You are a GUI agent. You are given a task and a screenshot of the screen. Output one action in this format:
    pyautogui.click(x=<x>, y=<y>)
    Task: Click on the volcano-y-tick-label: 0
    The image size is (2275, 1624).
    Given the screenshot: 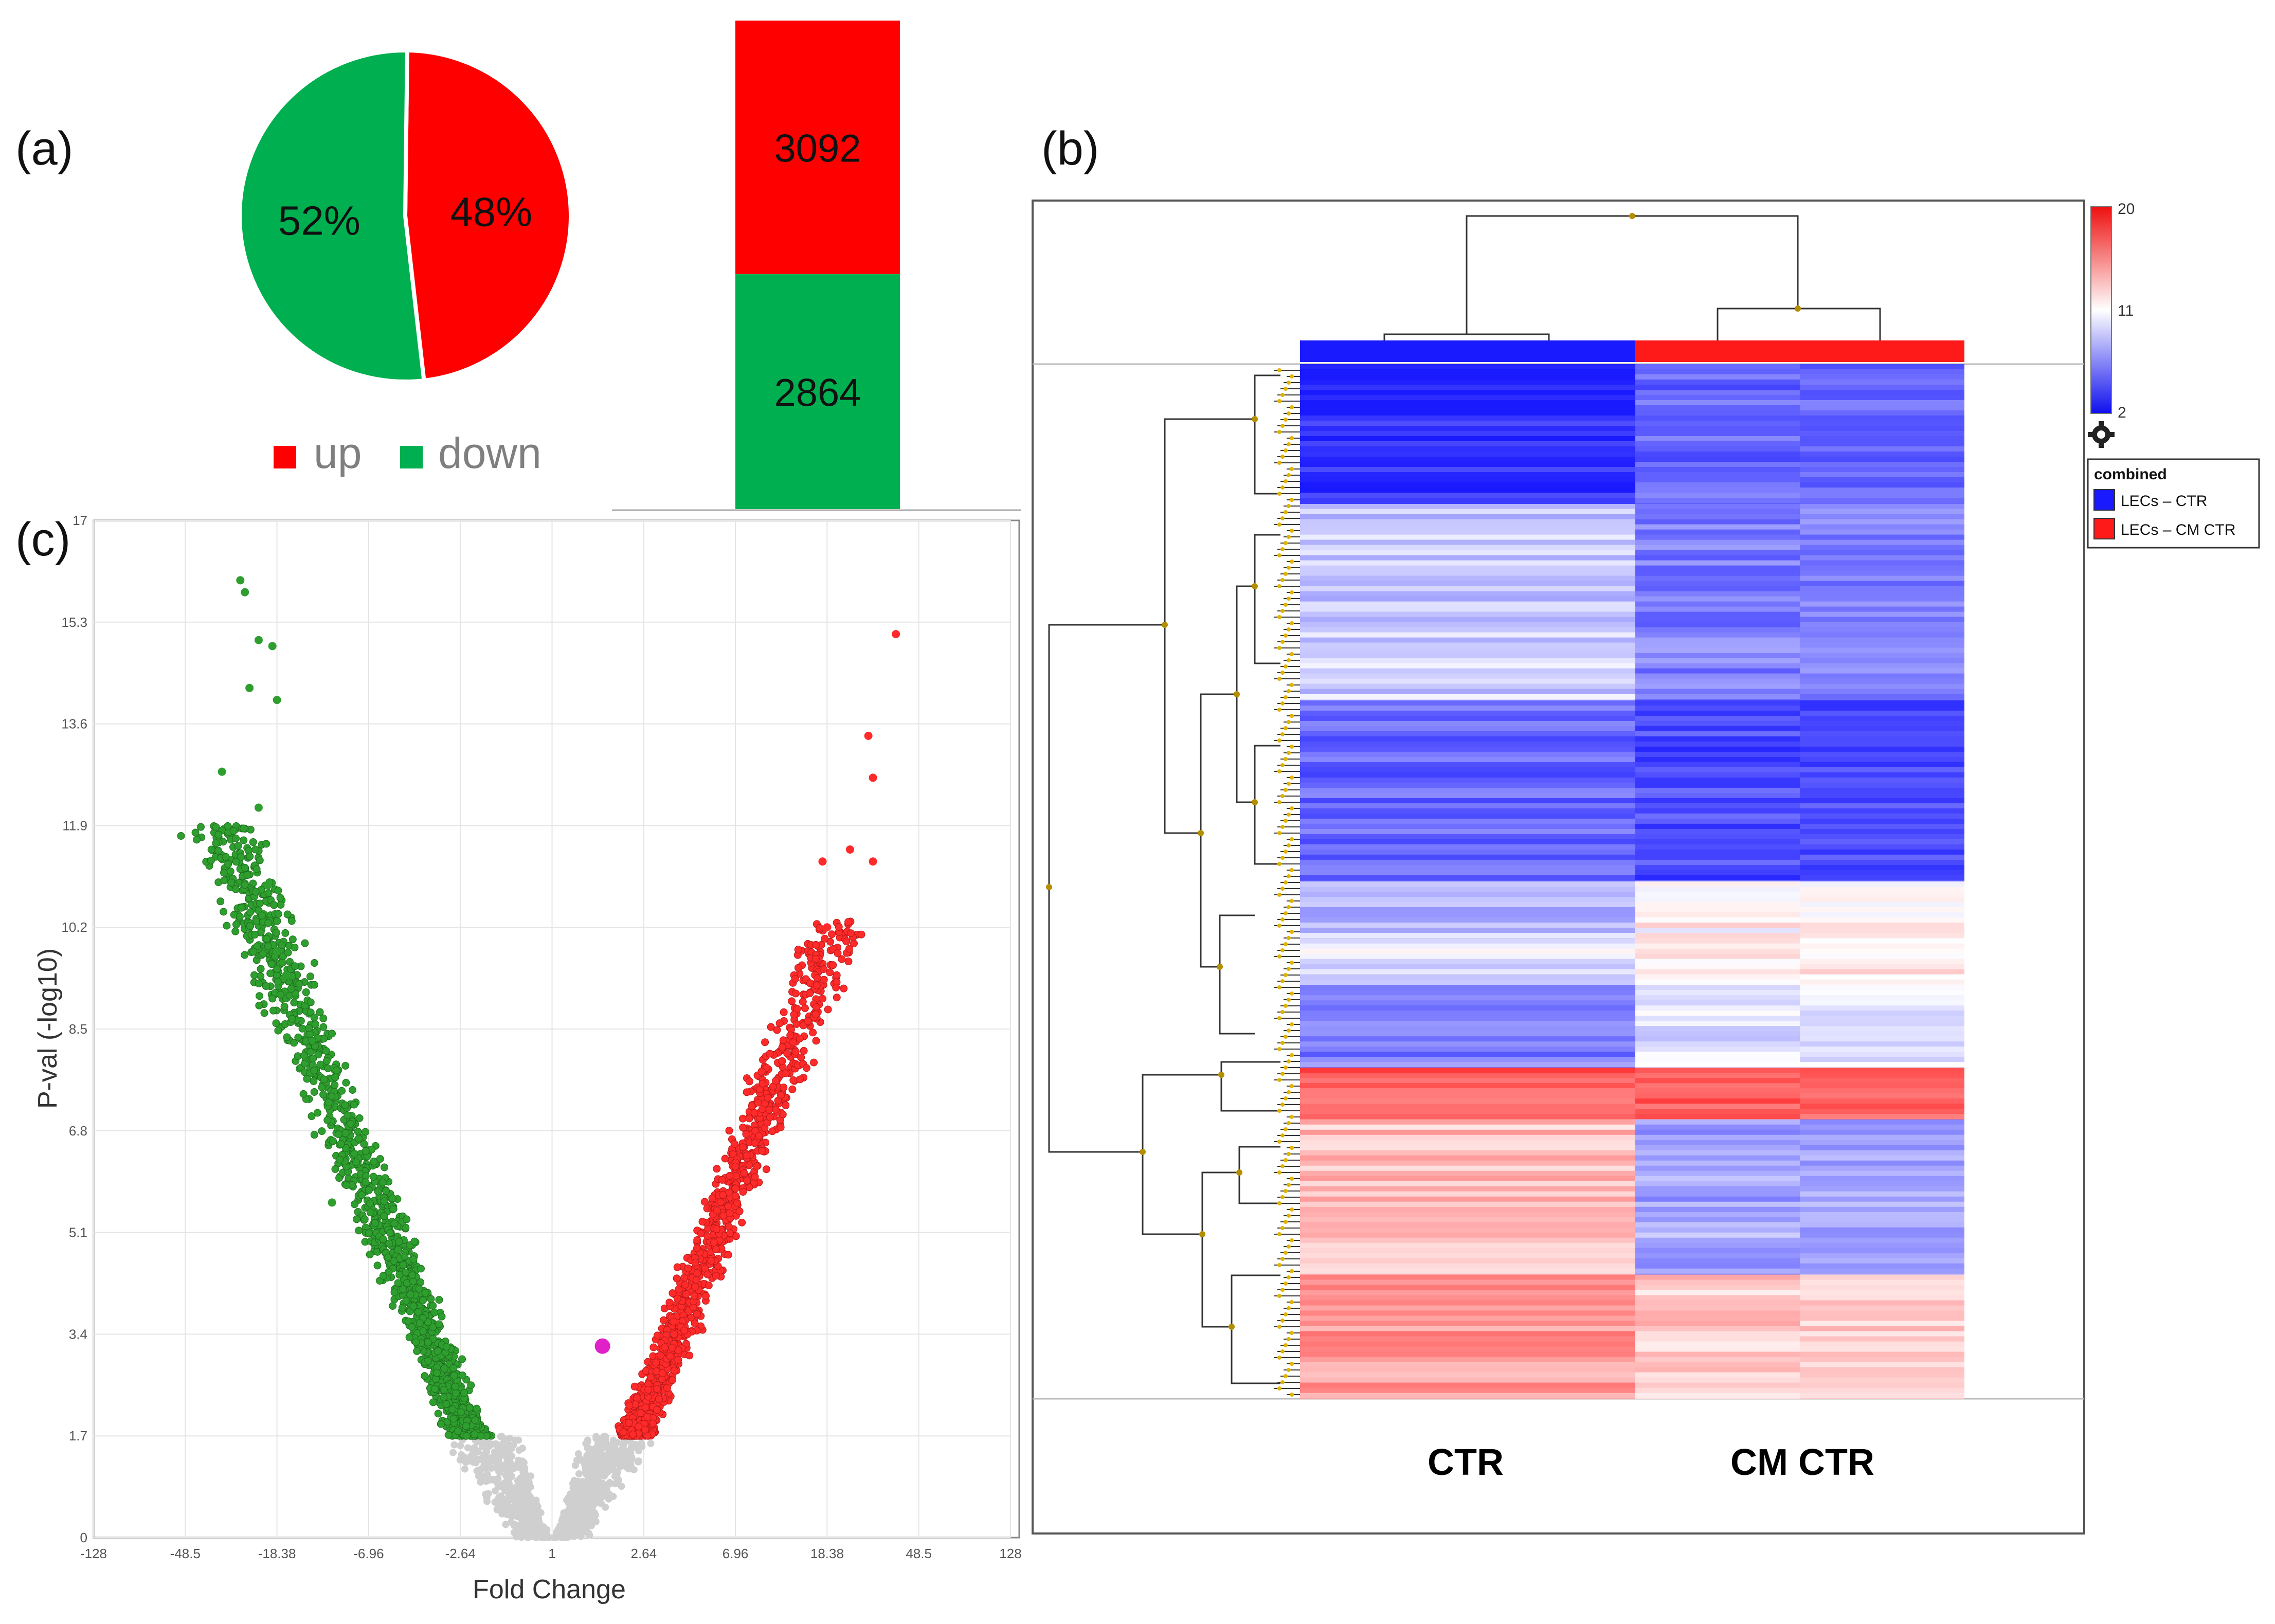 What is the action you would take?
    pyautogui.click(x=83, y=1537)
    